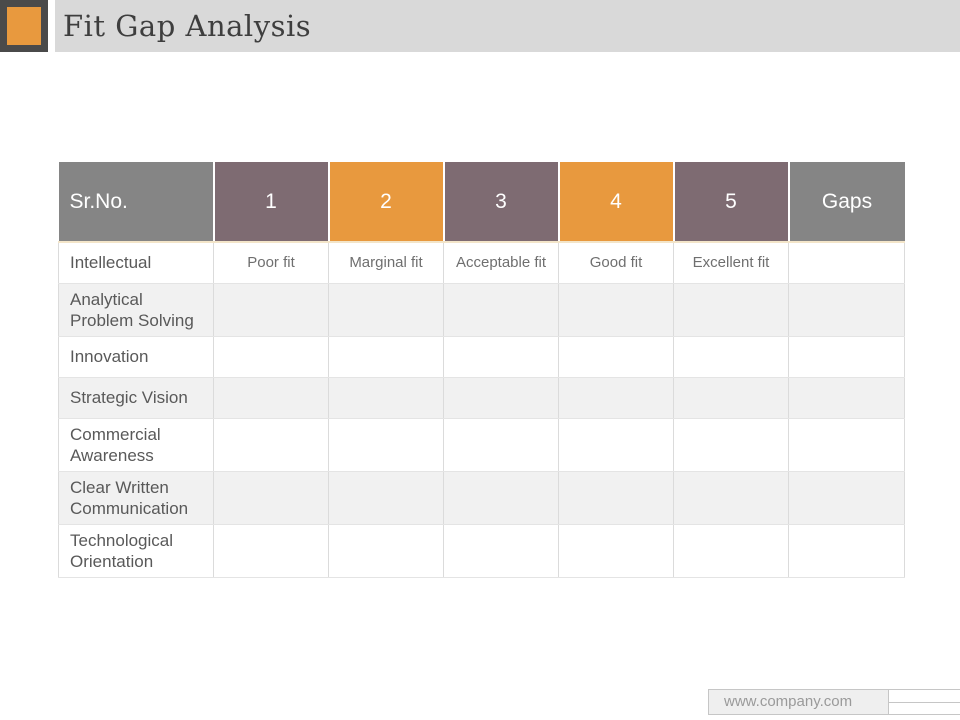 The image size is (960, 720). I want to click on table-row: Clear Written Communication, so click(481, 498).